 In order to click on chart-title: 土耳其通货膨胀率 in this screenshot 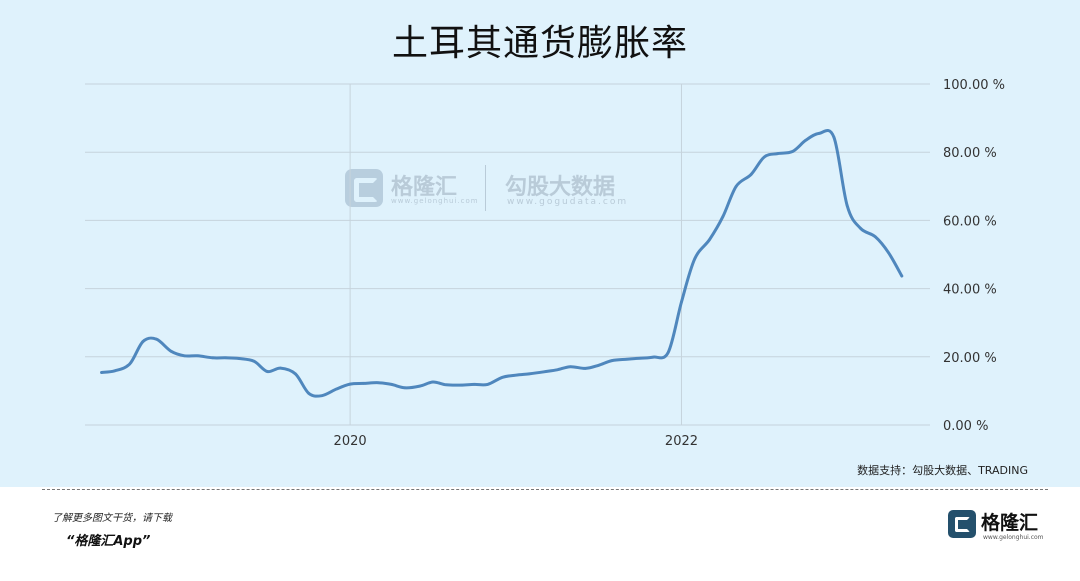, I will do `click(539, 43)`.